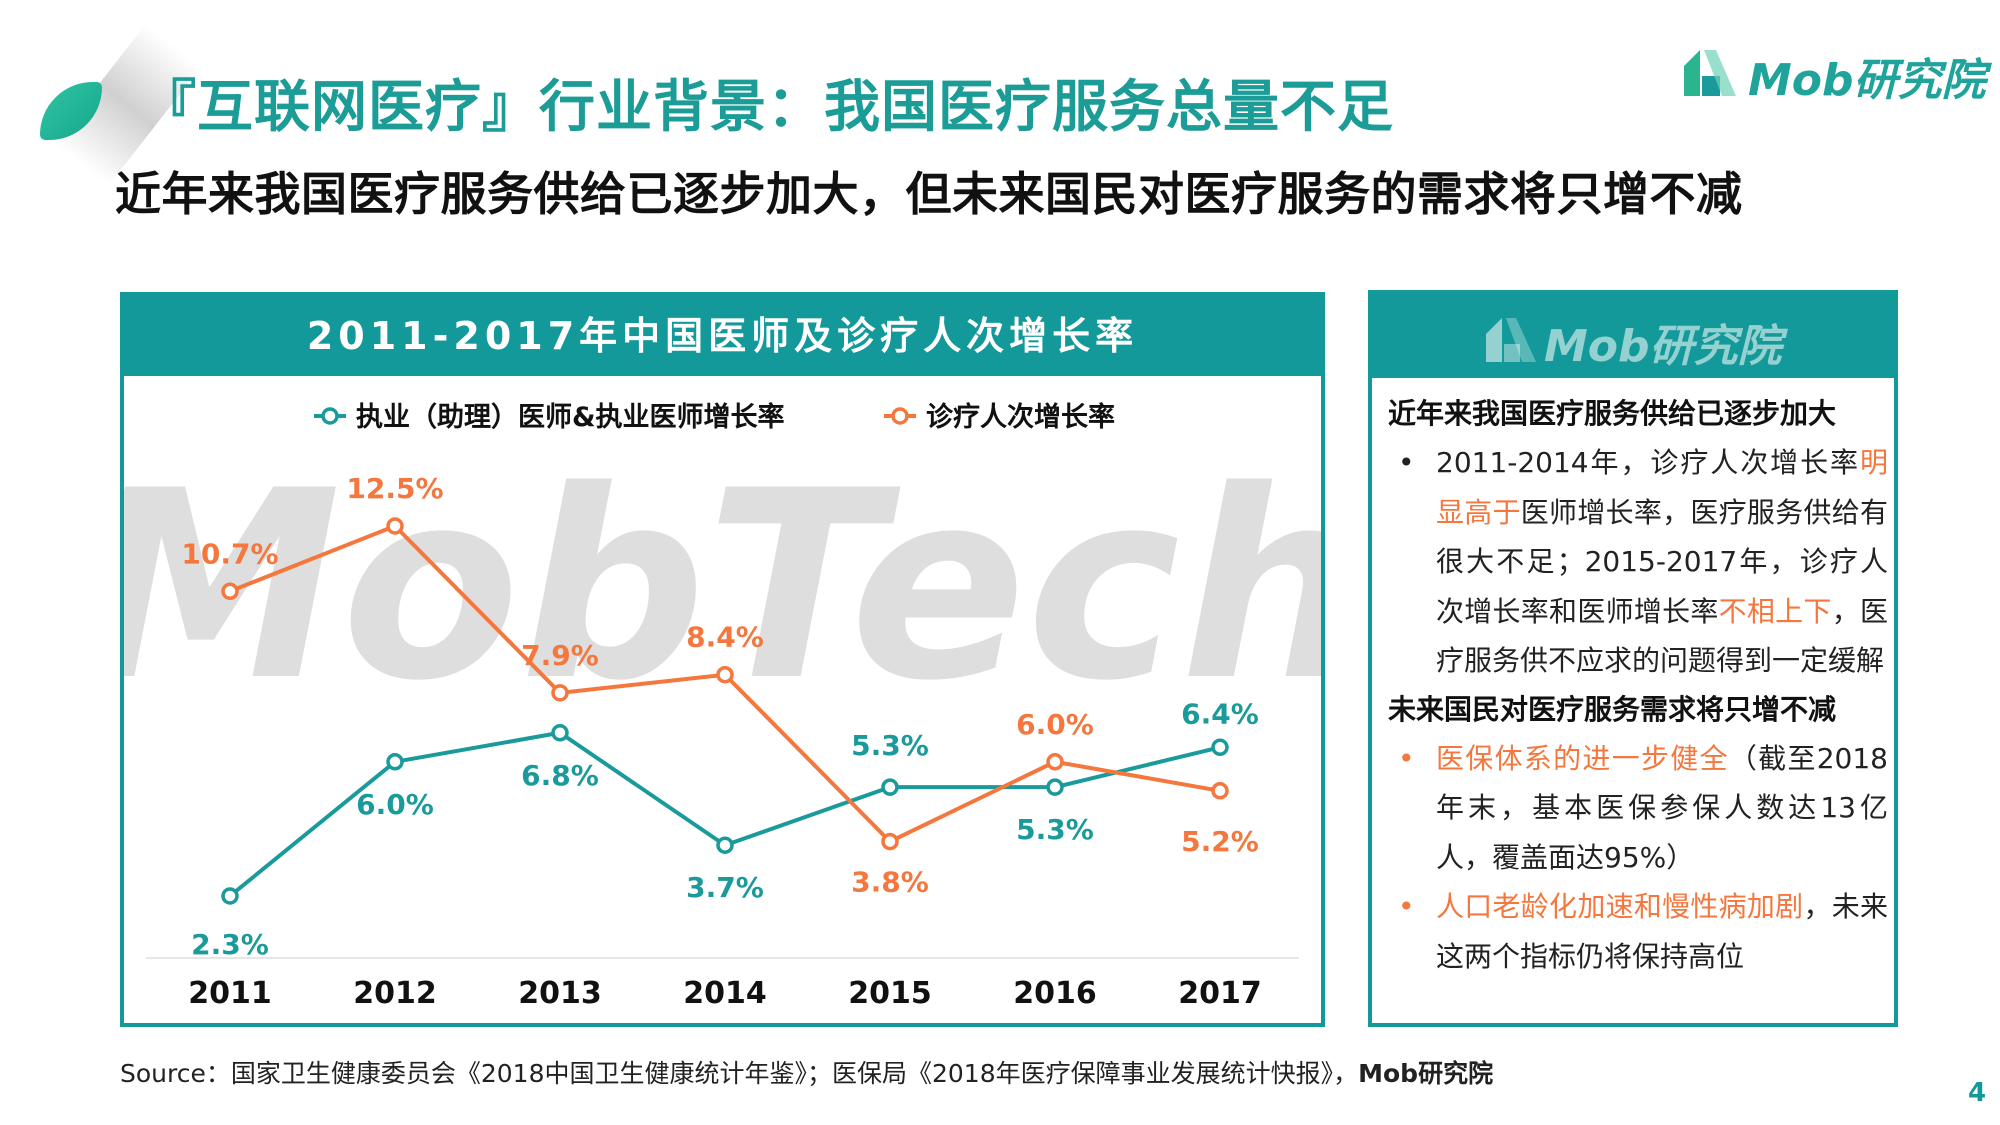 The height and width of the screenshot is (1125, 2000). I want to click on highlight-text: 明显高于, so click(1662, 487).